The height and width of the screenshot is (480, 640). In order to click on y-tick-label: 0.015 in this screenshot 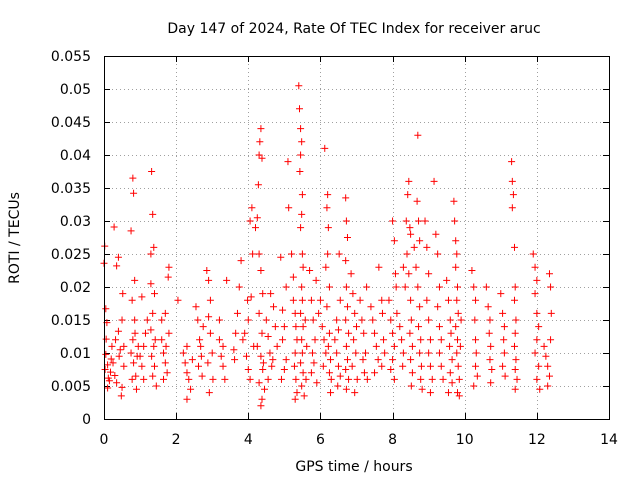, I will do `click(71, 321)`.